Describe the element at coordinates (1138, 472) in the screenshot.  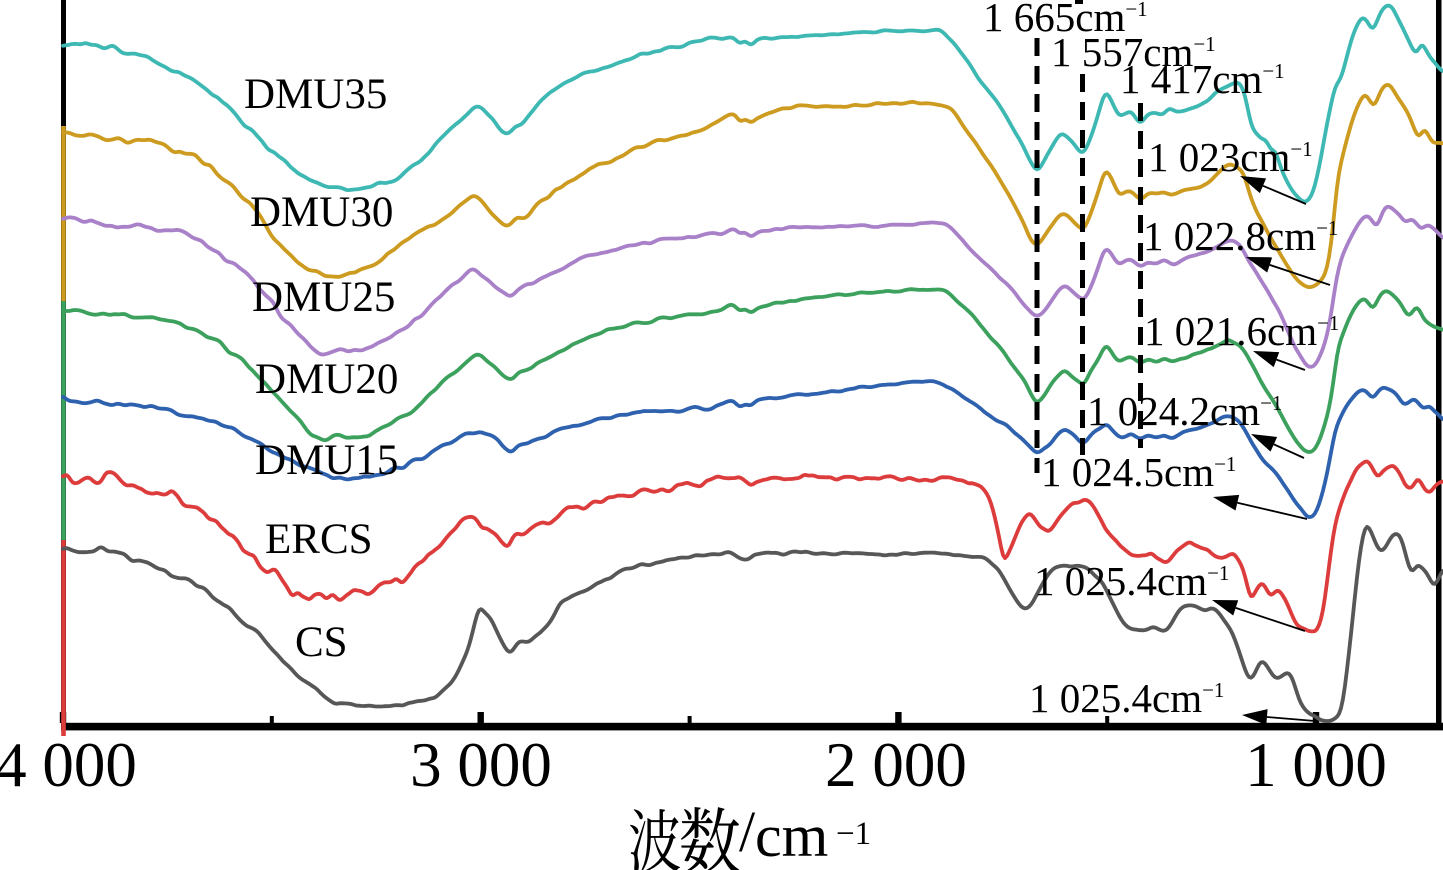
I see `svg-text: 1 024.5cm−1` at that location.